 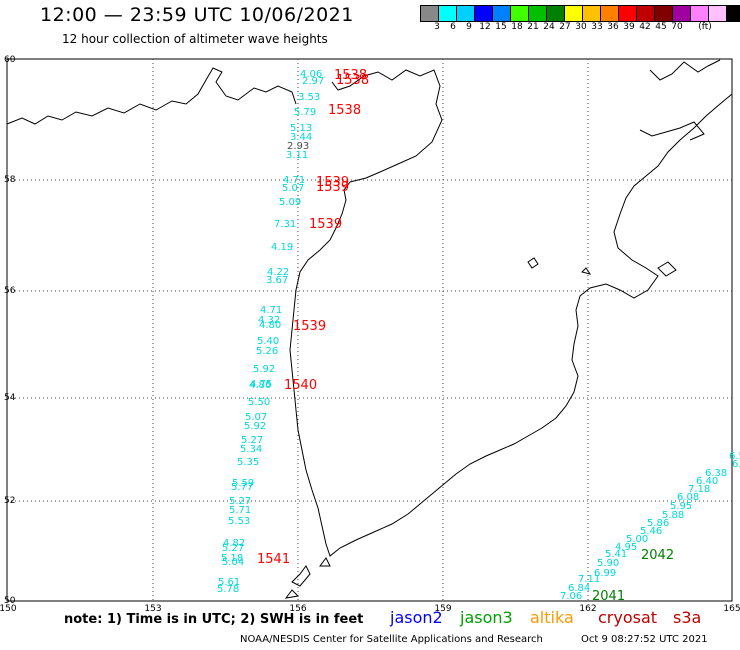 What do you see at coordinates (580, 13) in the screenshot?
I see `wave-height-colorbar` at bounding box center [580, 13].